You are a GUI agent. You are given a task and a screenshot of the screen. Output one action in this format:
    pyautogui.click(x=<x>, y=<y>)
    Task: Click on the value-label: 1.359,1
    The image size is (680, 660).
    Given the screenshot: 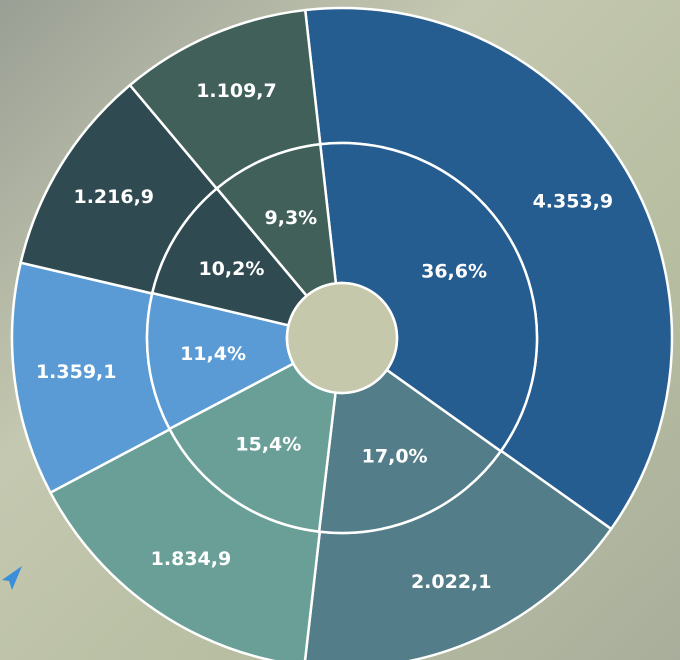 What is the action you would take?
    pyautogui.click(x=76, y=372)
    